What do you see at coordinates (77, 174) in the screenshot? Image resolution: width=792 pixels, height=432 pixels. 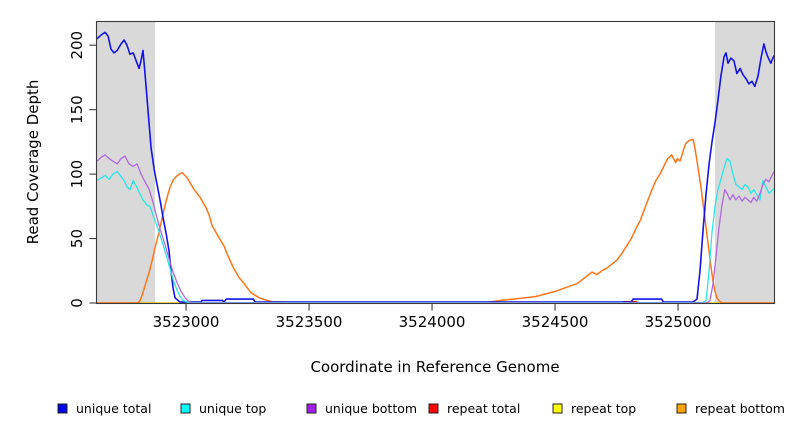 I see `y-tick-label: 100` at bounding box center [77, 174].